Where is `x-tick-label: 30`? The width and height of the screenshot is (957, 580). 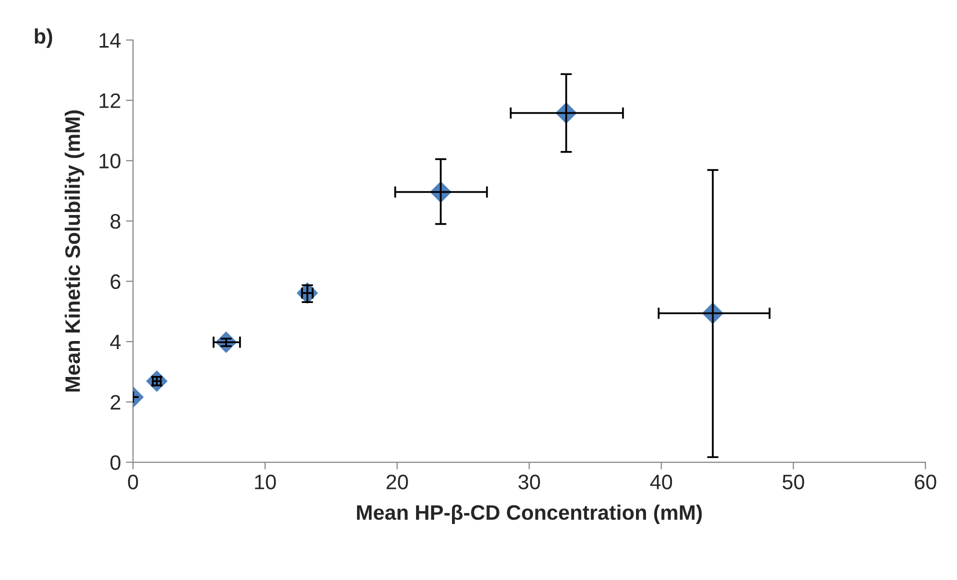 x-tick-label: 30 is located at coordinates (529, 482).